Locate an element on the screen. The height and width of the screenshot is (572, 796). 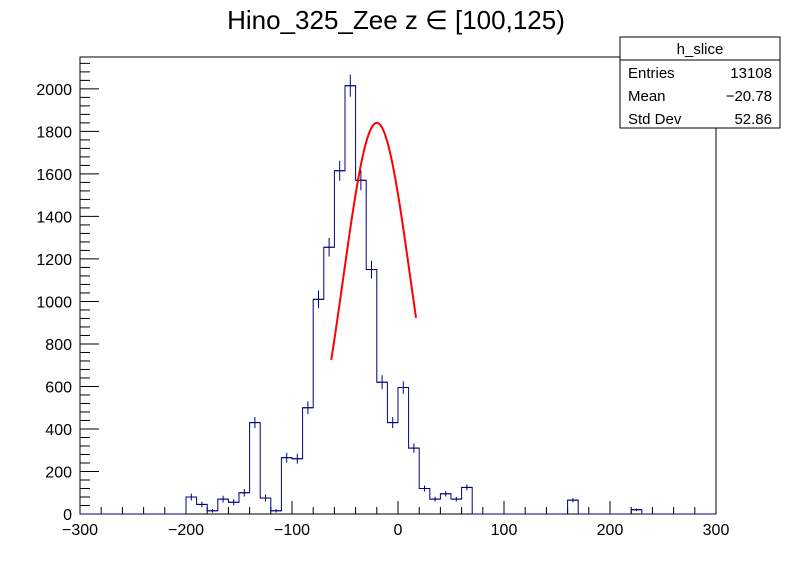
y-tick-label: 1000 is located at coordinates (54, 302).